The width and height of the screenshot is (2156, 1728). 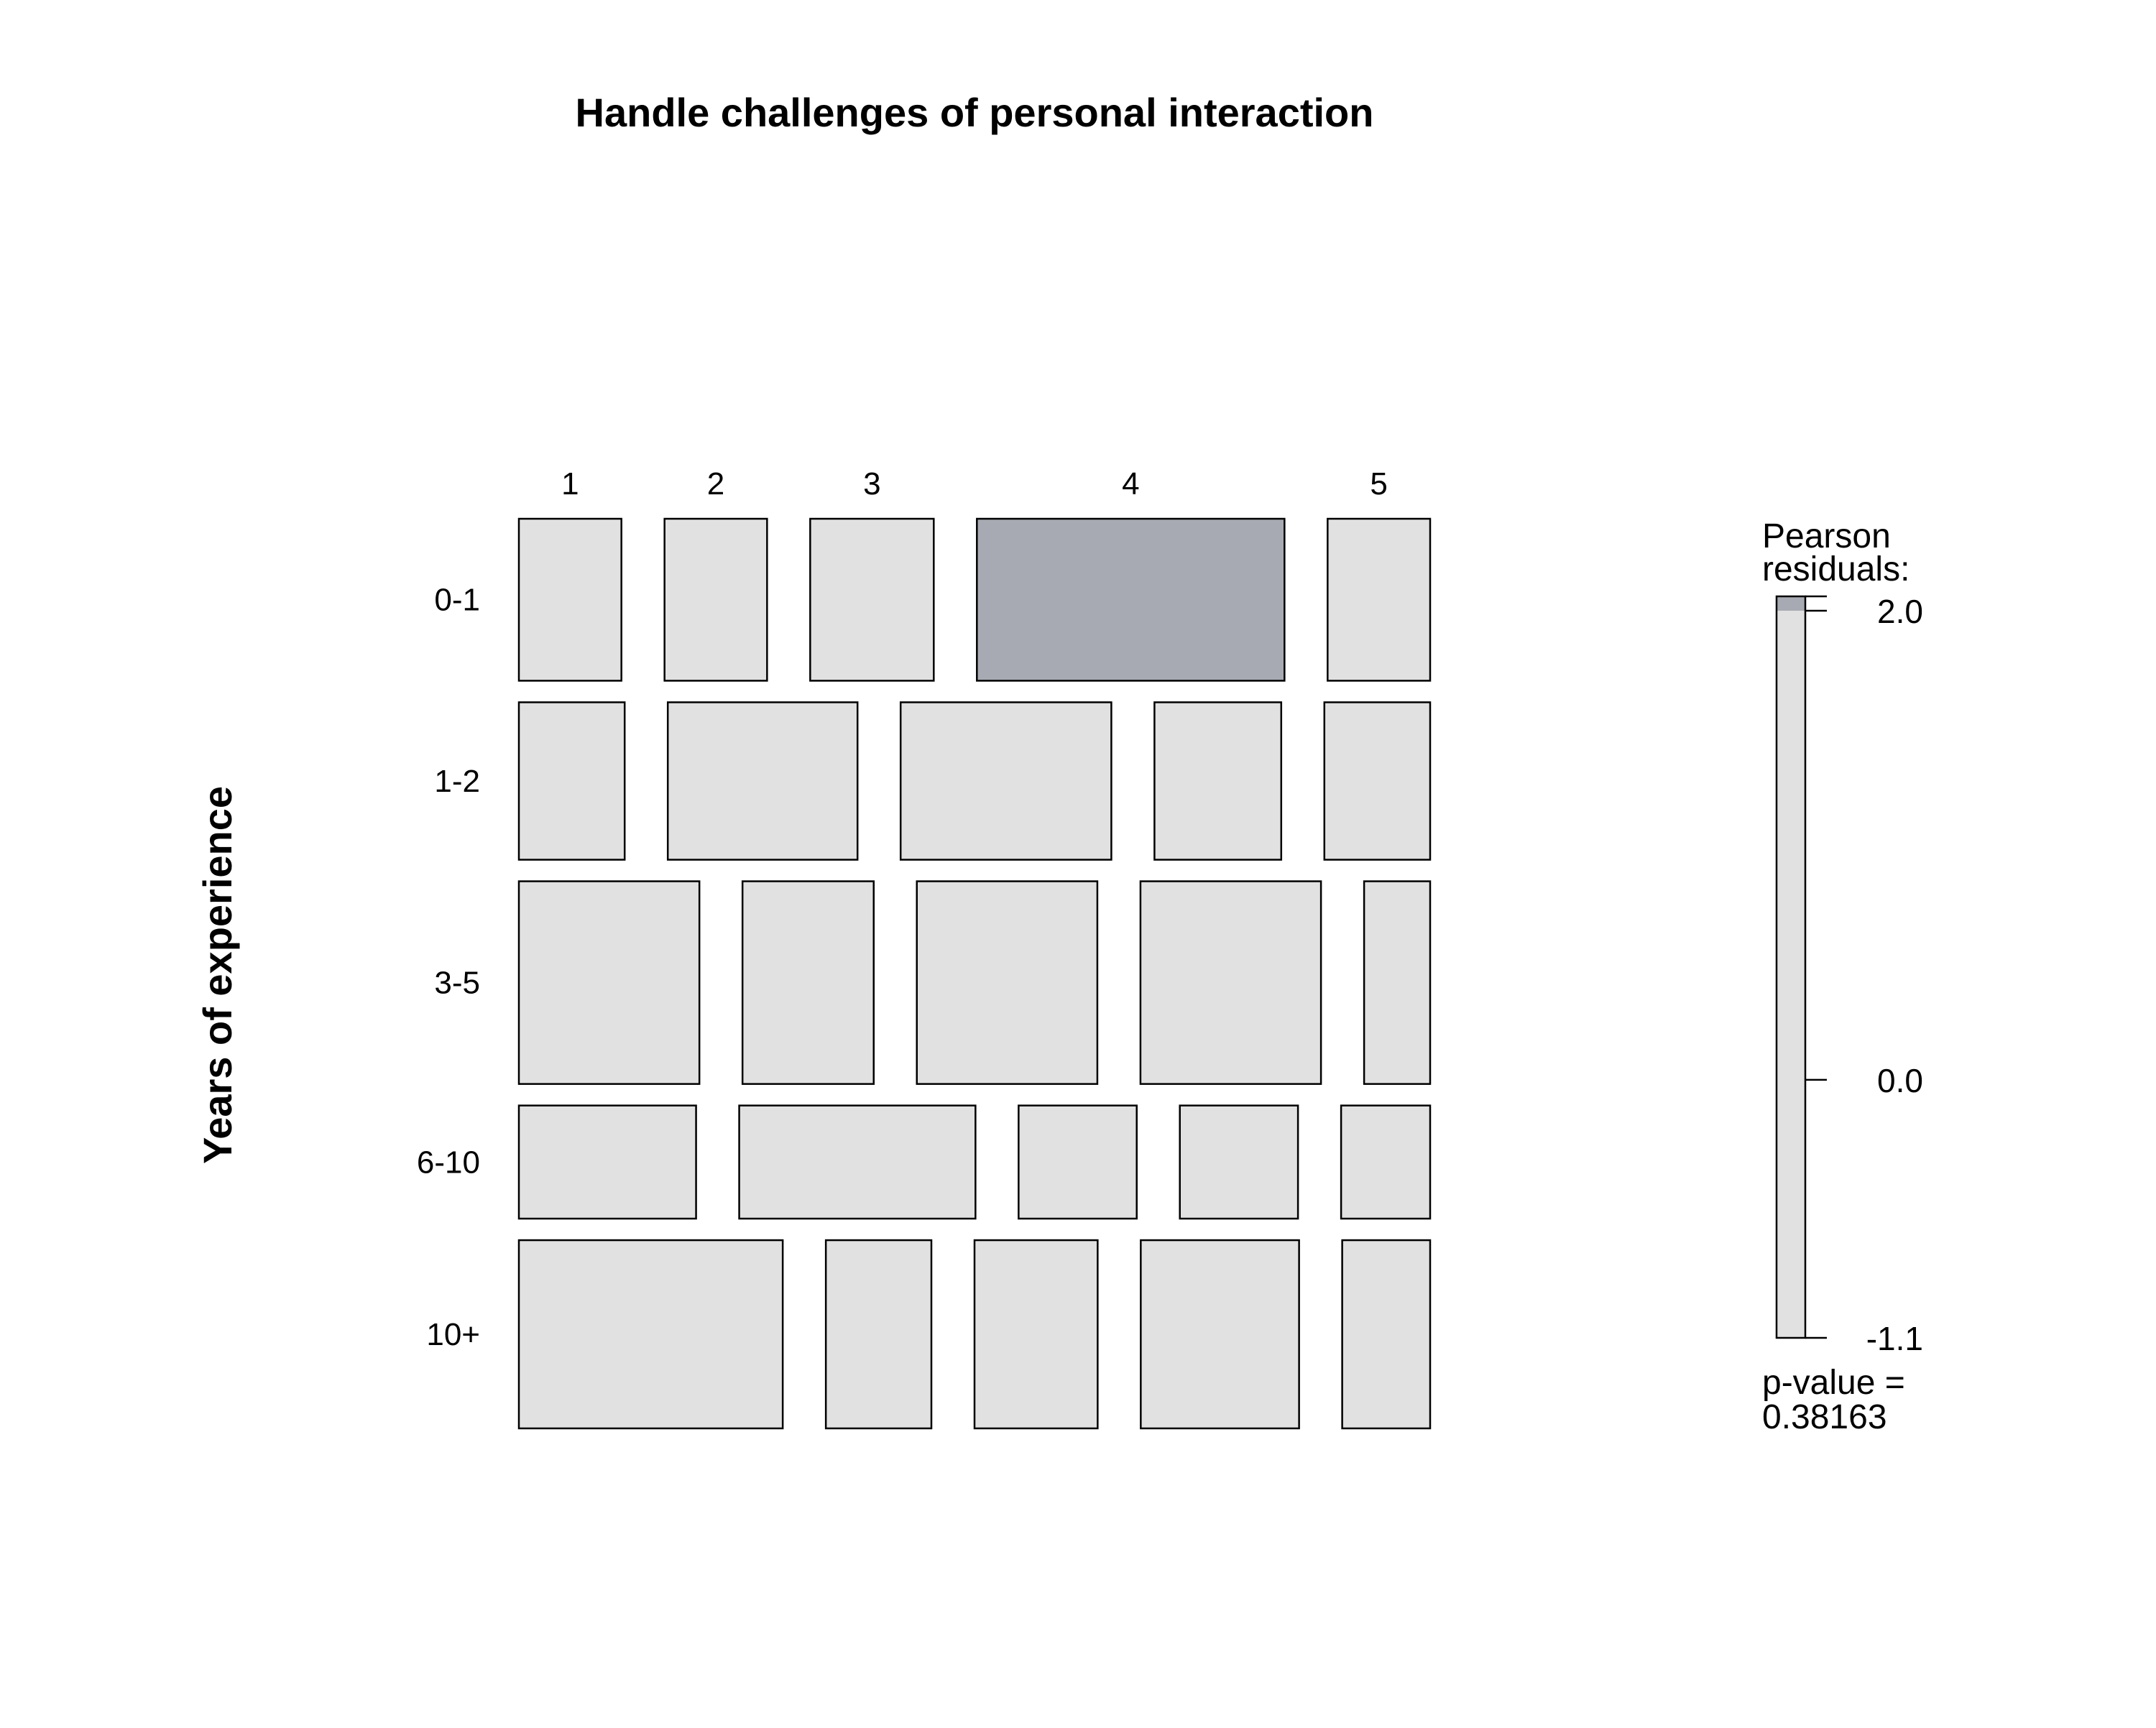 I want to click on row-label: 6-10, so click(x=449, y=1162).